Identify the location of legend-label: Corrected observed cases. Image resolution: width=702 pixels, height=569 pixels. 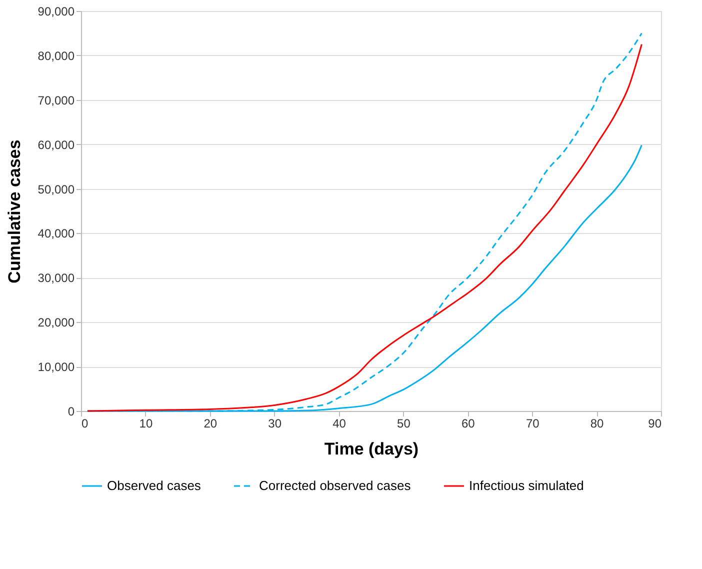
(335, 485).